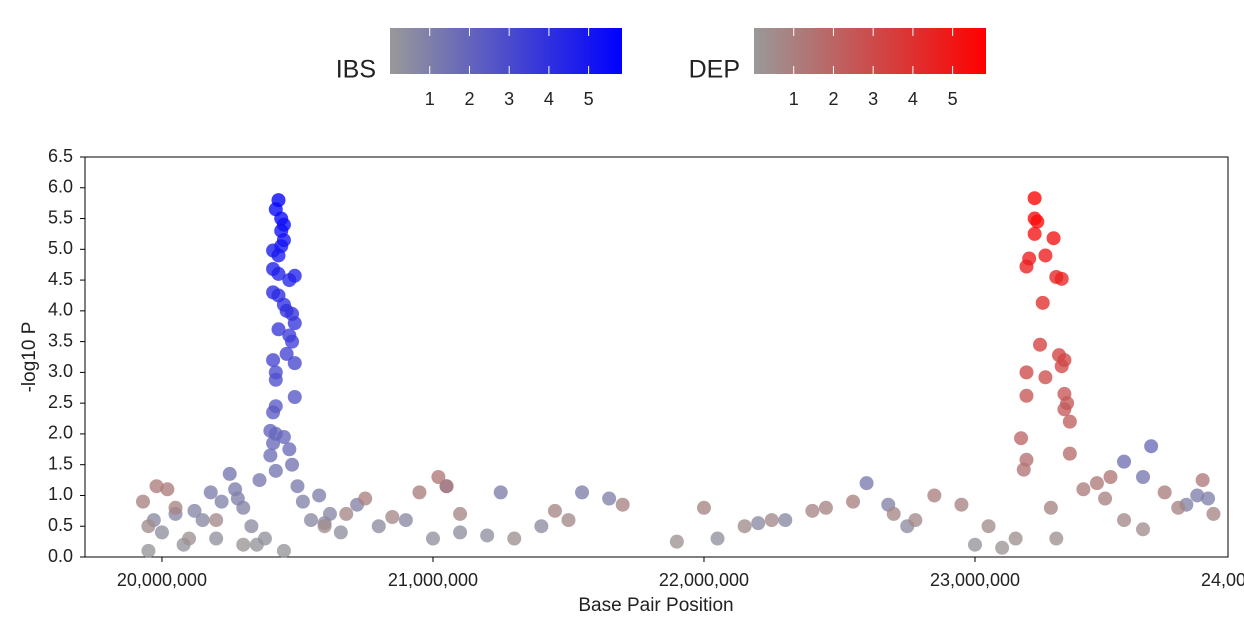 The image size is (1244, 632). Describe the element at coordinates (60, 494) in the screenshot. I see `y-tick-label: 1.0` at that location.